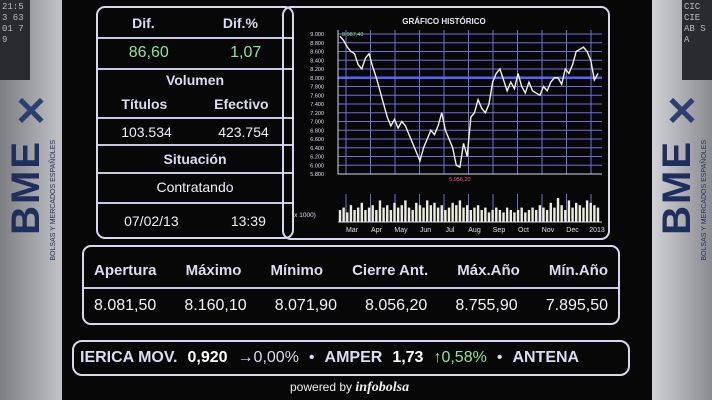 The height and width of the screenshot is (400, 712). Describe the element at coordinates (151, 221) in the screenshot. I see `date: 07/02/13` at that location.